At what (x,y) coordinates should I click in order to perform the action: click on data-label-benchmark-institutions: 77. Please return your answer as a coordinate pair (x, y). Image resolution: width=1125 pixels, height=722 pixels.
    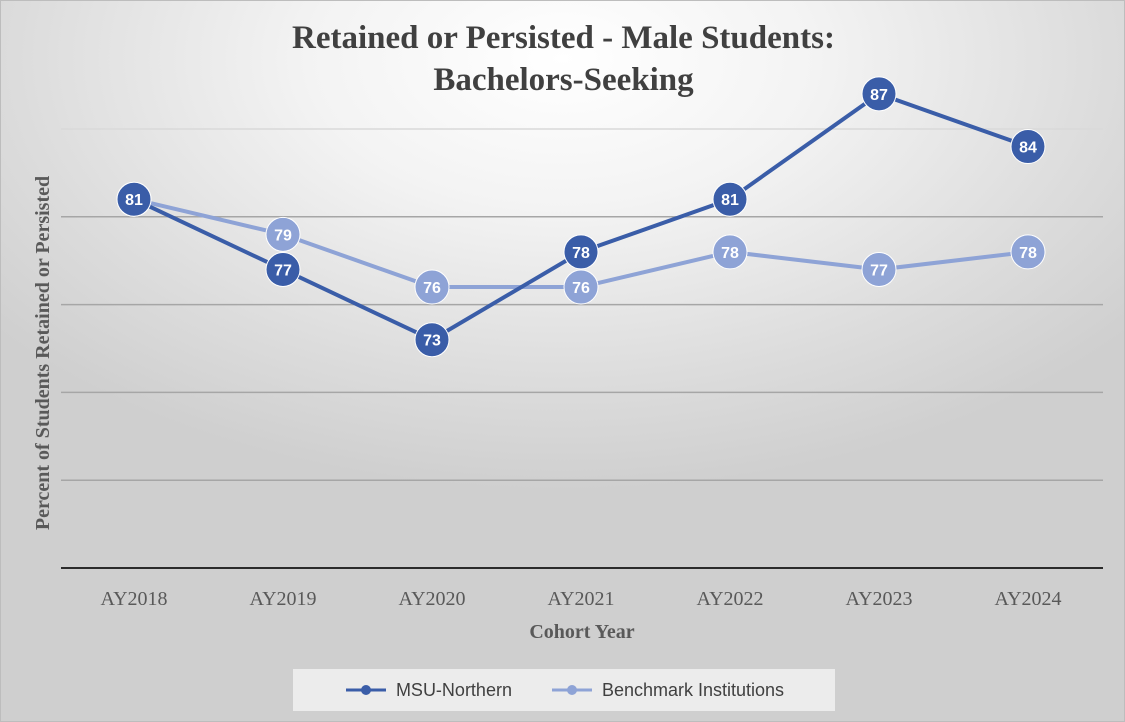
    Looking at the image, I should click on (879, 270).